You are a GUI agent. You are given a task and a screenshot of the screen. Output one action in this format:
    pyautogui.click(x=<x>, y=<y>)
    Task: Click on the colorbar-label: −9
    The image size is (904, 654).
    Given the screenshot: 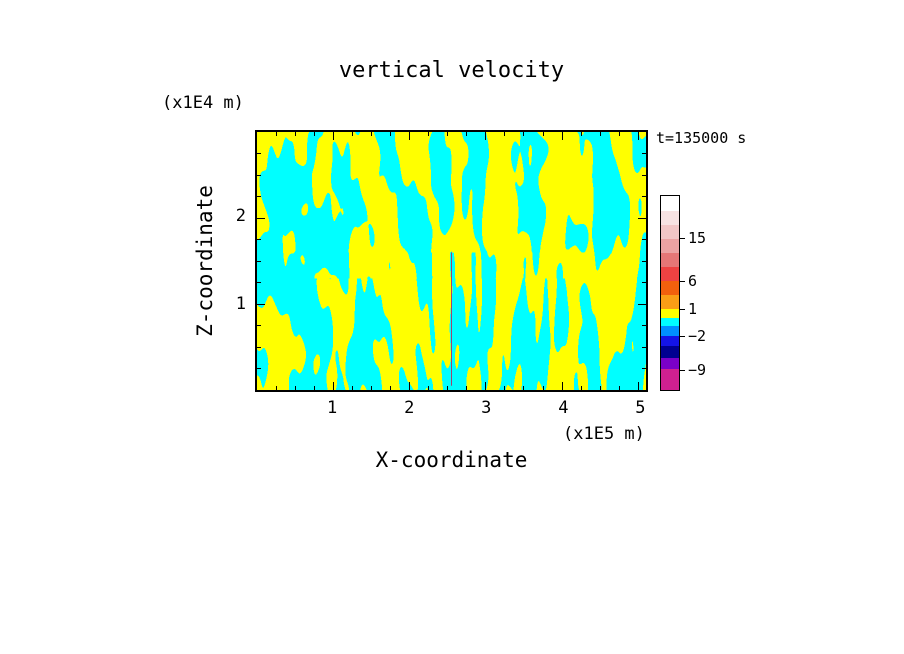 What is the action you would take?
    pyautogui.click(x=697, y=369)
    